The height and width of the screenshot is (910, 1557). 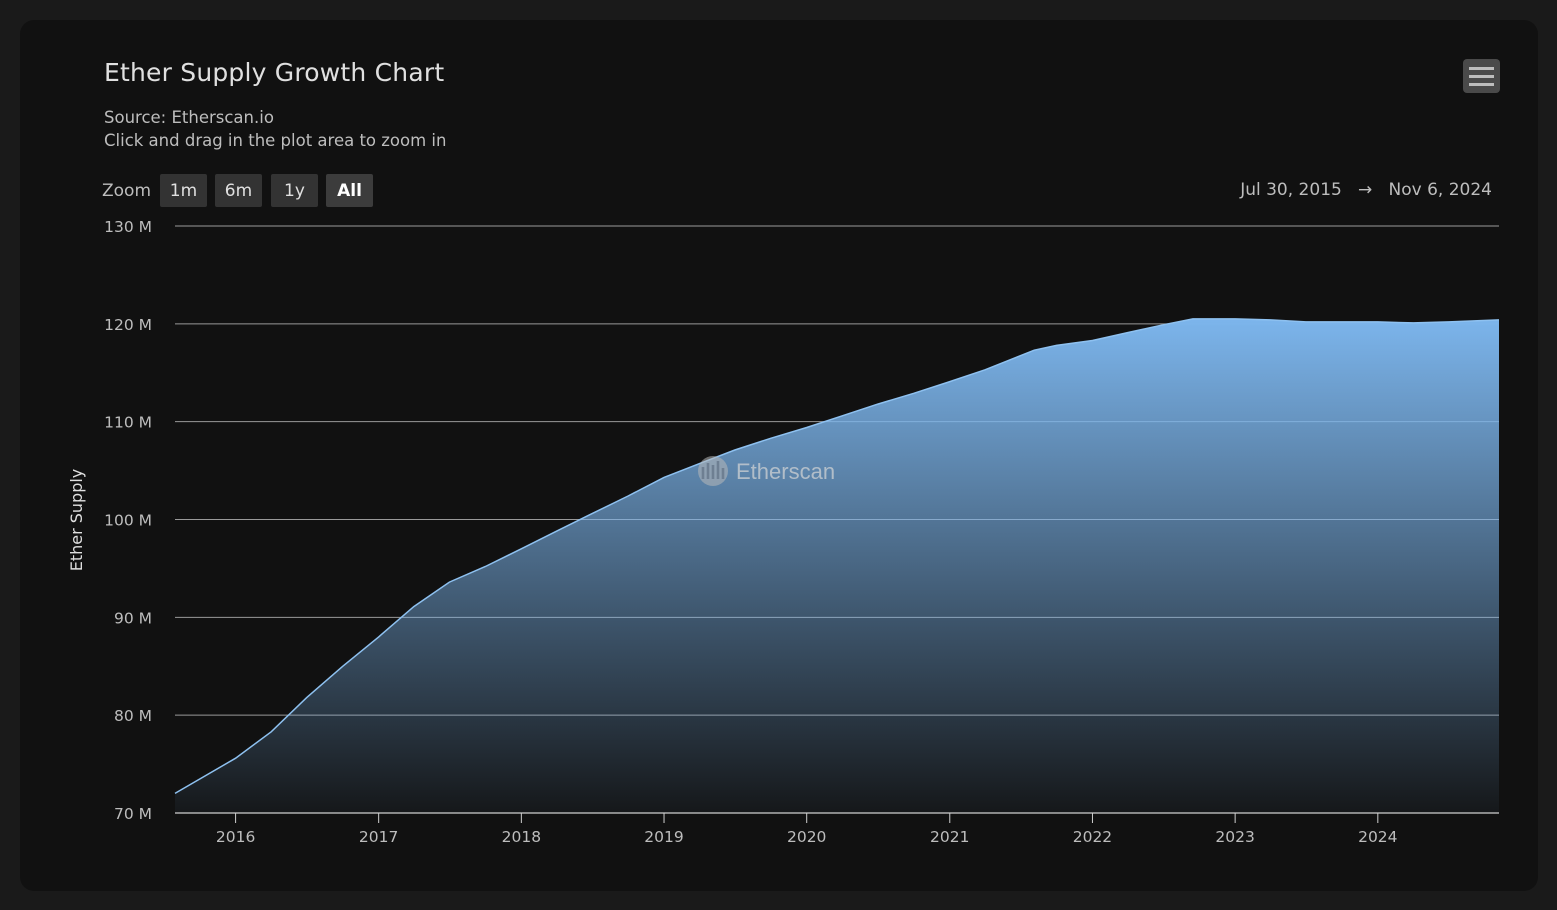 I want to click on y-axis-title: Ether Supply, so click(x=76, y=520).